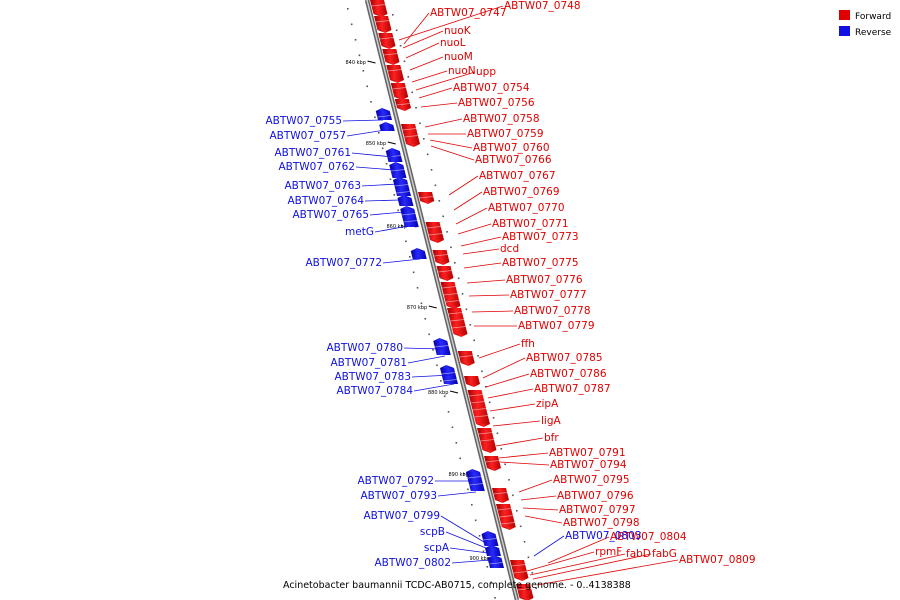 The width and height of the screenshot is (900, 600). Describe the element at coordinates (540, 237) in the screenshot. I see `forward-gene-label-abtw07-0773: ABTW07_0773` at that location.